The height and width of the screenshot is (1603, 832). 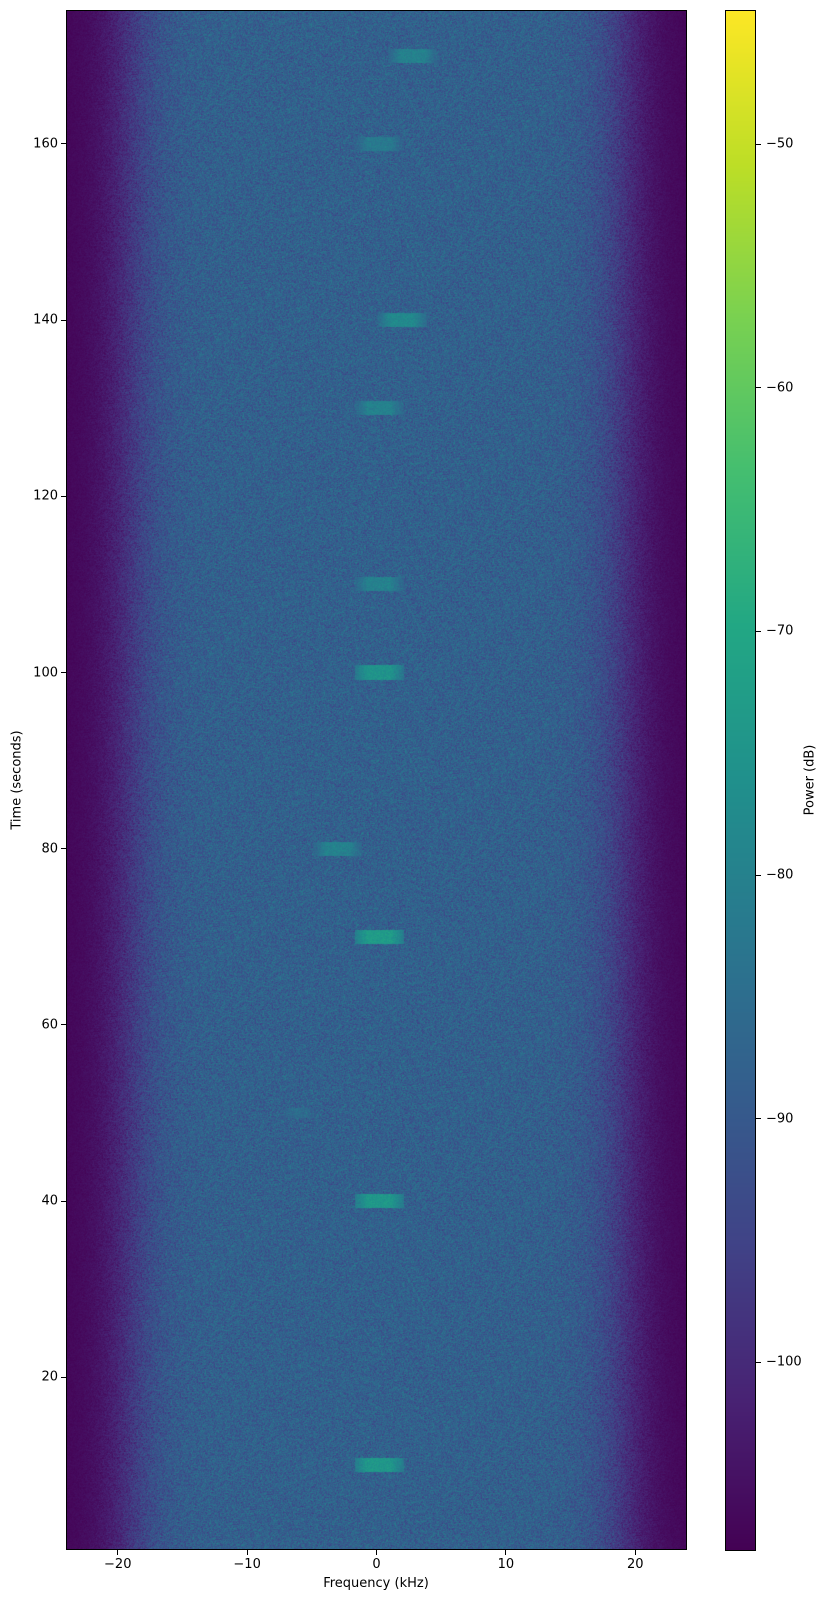 I want to click on colorbar-label: Power (dB), so click(x=810, y=780).